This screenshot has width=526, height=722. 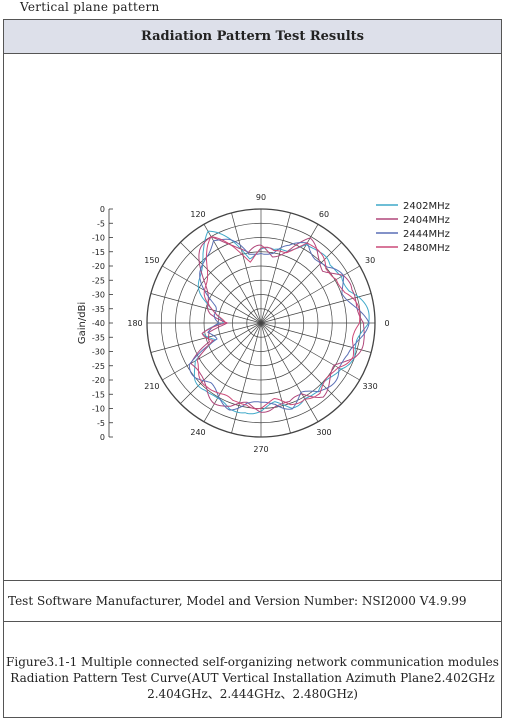 I want to click on legend-label: 2480MHz, so click(x=426, y=248).